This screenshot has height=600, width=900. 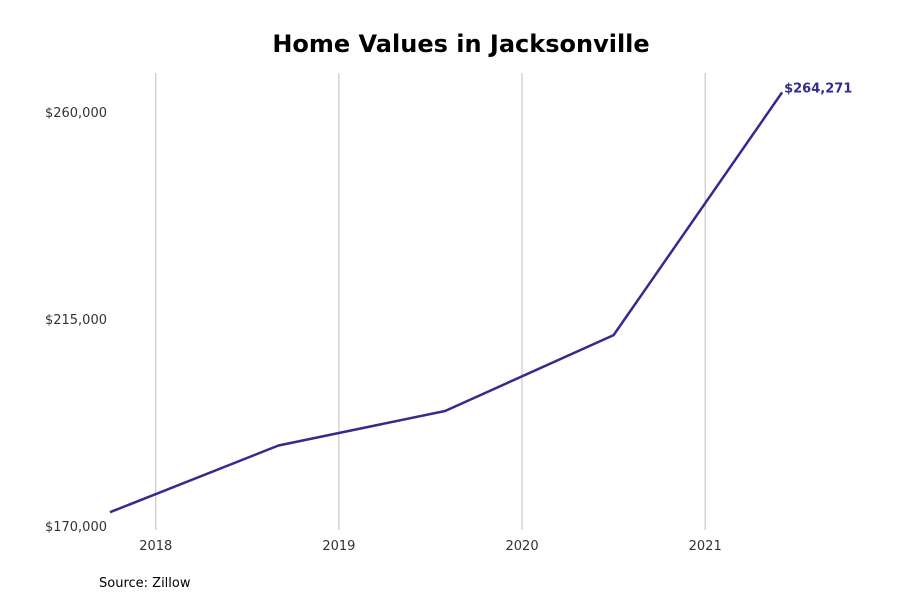 I want to click on y-tick-260000: $260,000, so click(x=76, y=113).